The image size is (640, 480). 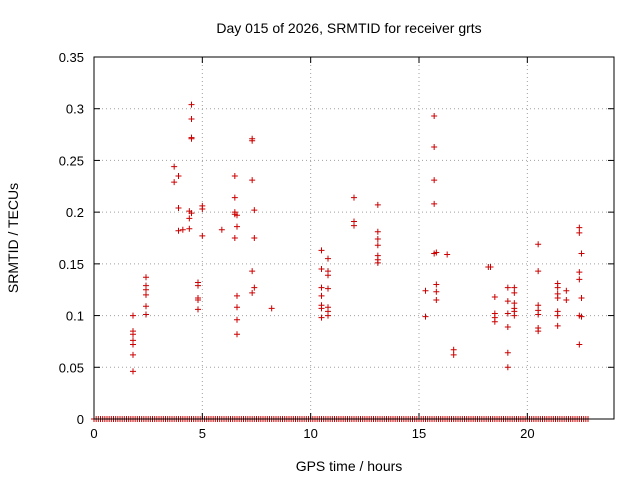 What do you see at coordinates (75, 109) in the screenshot?
I see `y-tick-label: 0.3` at bounding box center [75, 109].